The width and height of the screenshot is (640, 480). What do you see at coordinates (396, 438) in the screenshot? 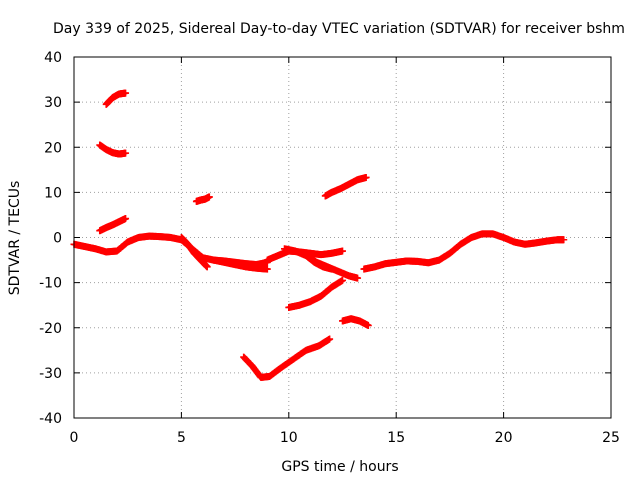
I see `x-tick-label: 15` at bounding box center [396, 438].